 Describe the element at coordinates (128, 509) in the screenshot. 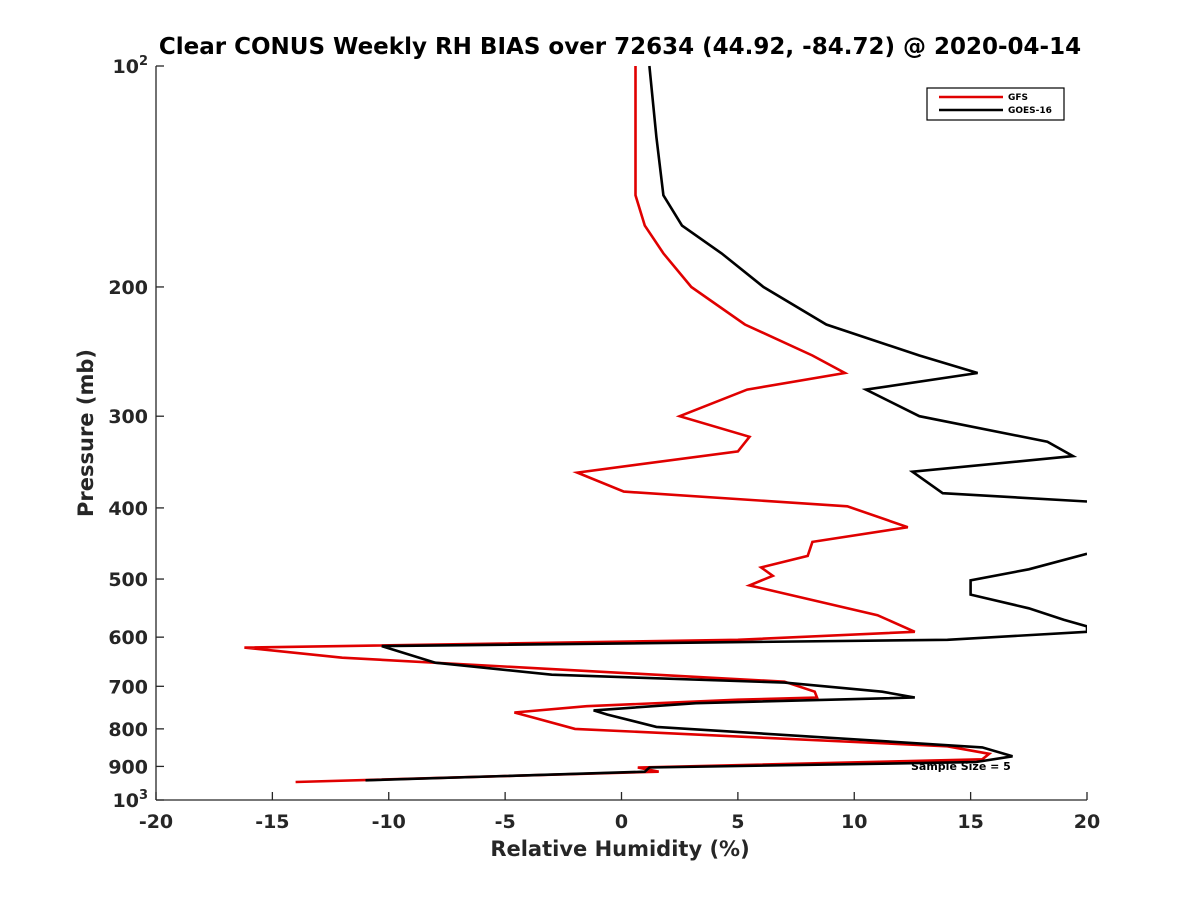

I see `y-tick-label: 400` at that location.